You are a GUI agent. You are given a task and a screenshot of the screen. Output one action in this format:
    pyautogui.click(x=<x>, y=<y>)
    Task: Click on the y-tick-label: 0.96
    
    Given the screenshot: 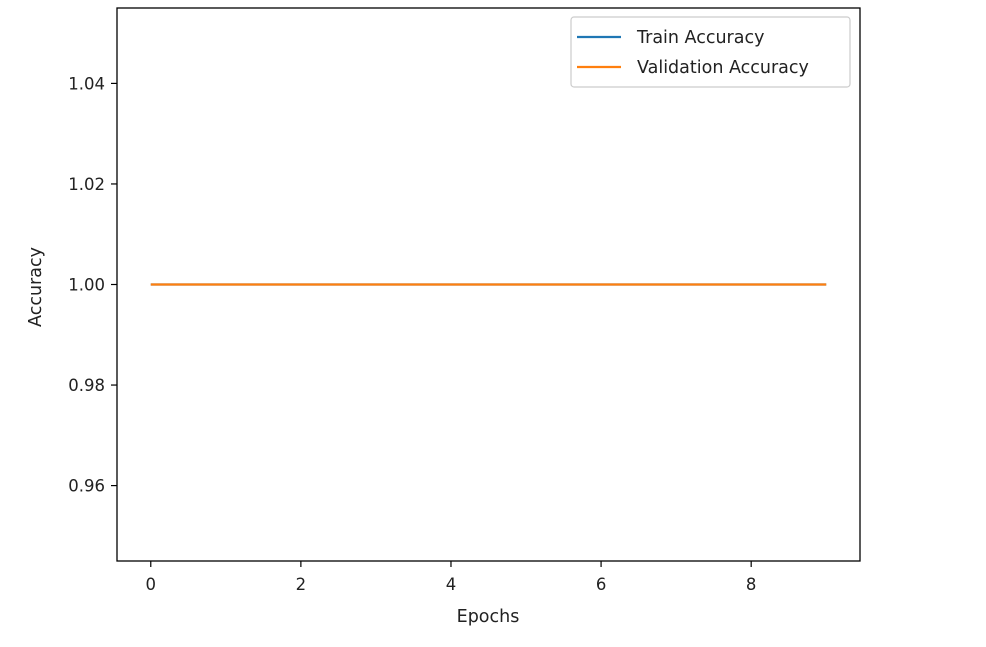 What is the action you would take?
    pyautogui.click(x=86, y=486)
    